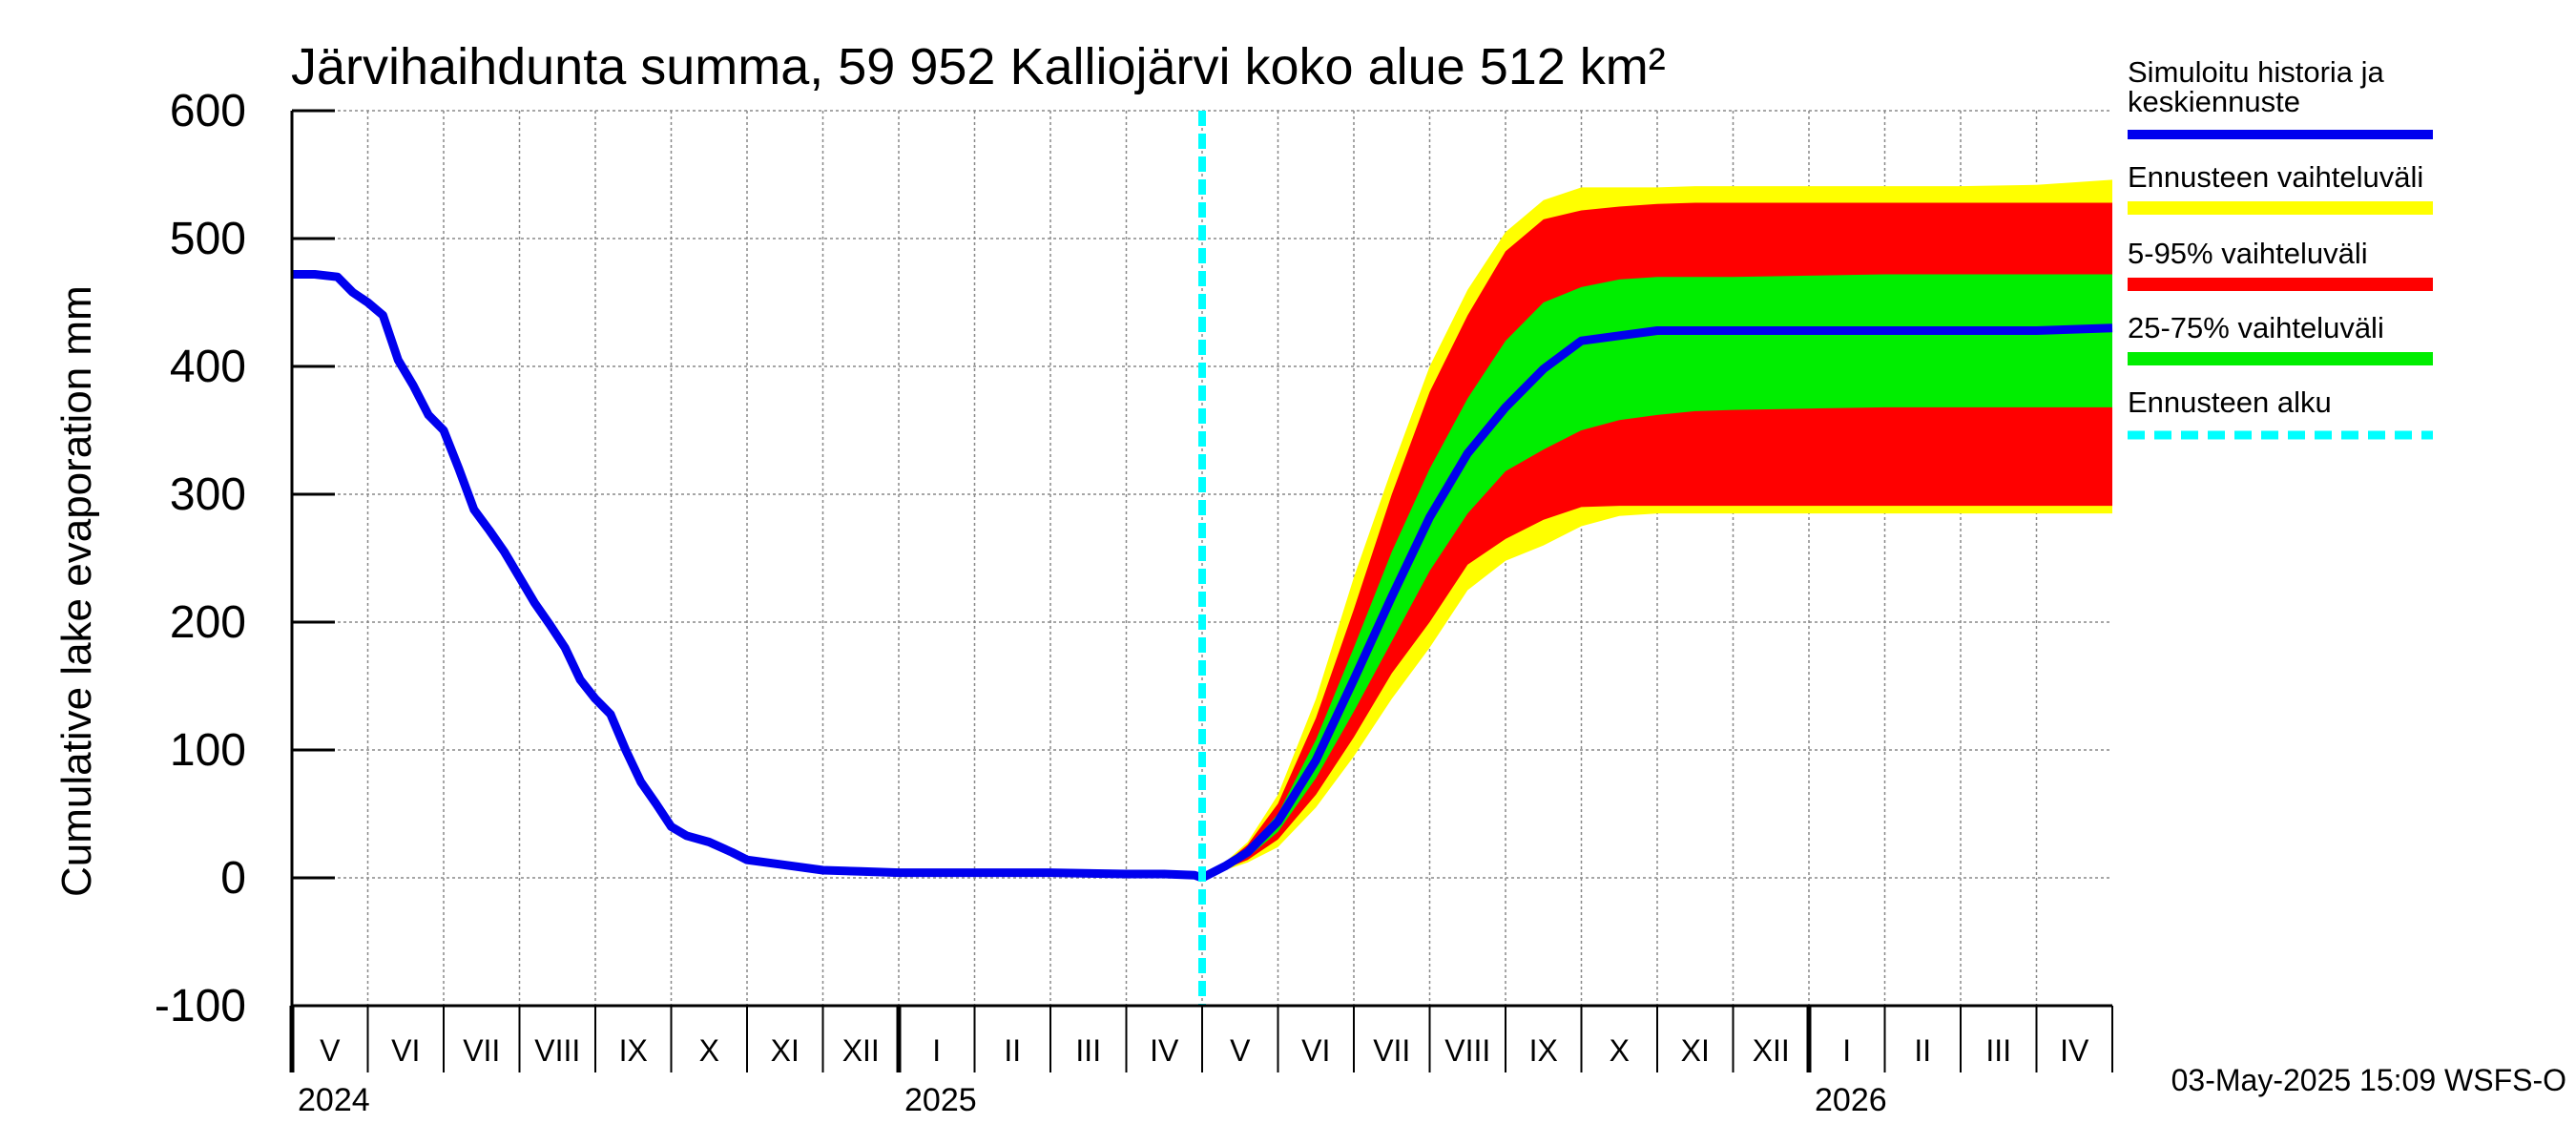  I want to click on year-label: 2026, so click(1851, 1100).